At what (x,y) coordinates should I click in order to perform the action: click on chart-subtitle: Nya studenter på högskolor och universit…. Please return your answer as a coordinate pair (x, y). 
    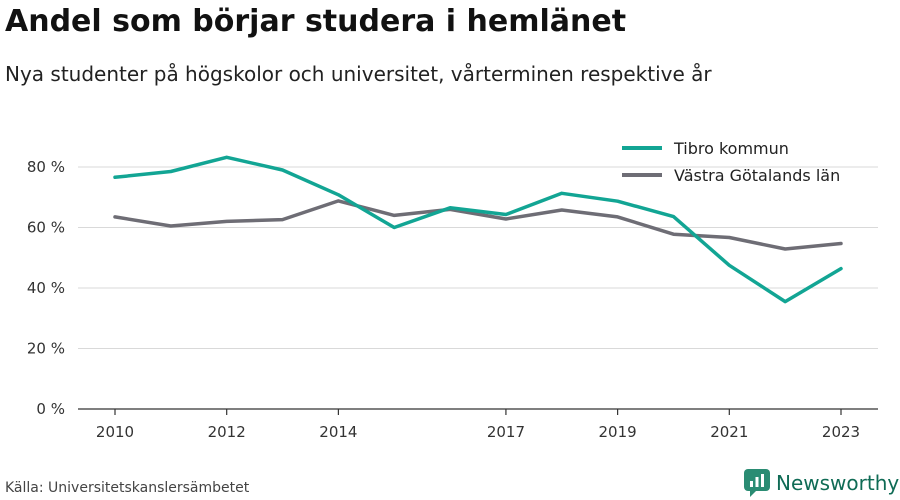
    Looking at the image, I should click on (358, 74).